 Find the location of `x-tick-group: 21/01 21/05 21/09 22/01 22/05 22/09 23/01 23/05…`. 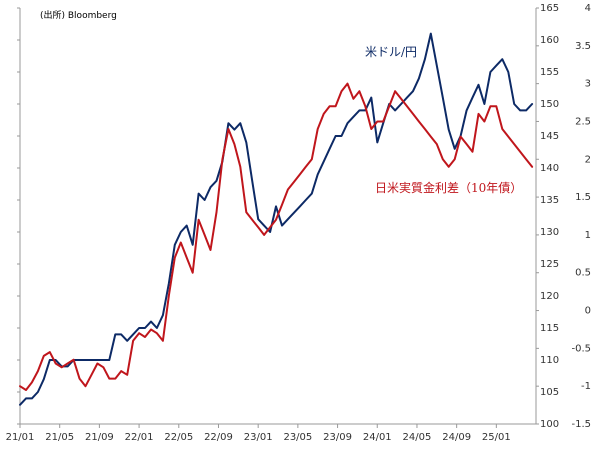

x-tick-group: 21/01 21/05 21/09 22/01 22/05 22/09 23/01 23/05… is located at coordinates (258, 433).